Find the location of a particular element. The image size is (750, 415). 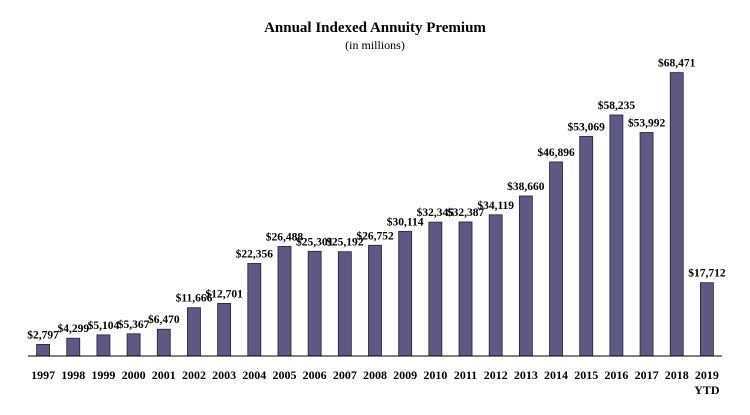

data-label: $26,488 is located at coordinates (285, 236).